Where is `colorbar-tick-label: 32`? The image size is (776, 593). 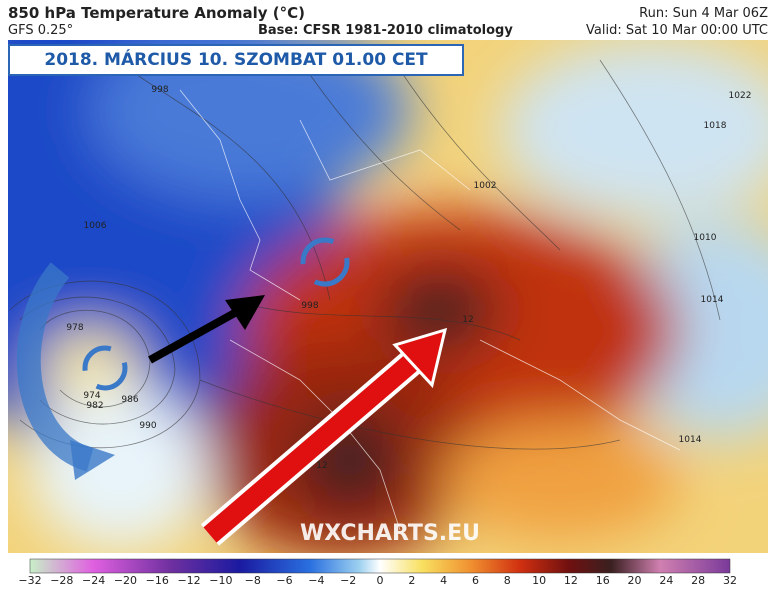
colorbar-tick-label: 32 is located at coordinates (730, 580).